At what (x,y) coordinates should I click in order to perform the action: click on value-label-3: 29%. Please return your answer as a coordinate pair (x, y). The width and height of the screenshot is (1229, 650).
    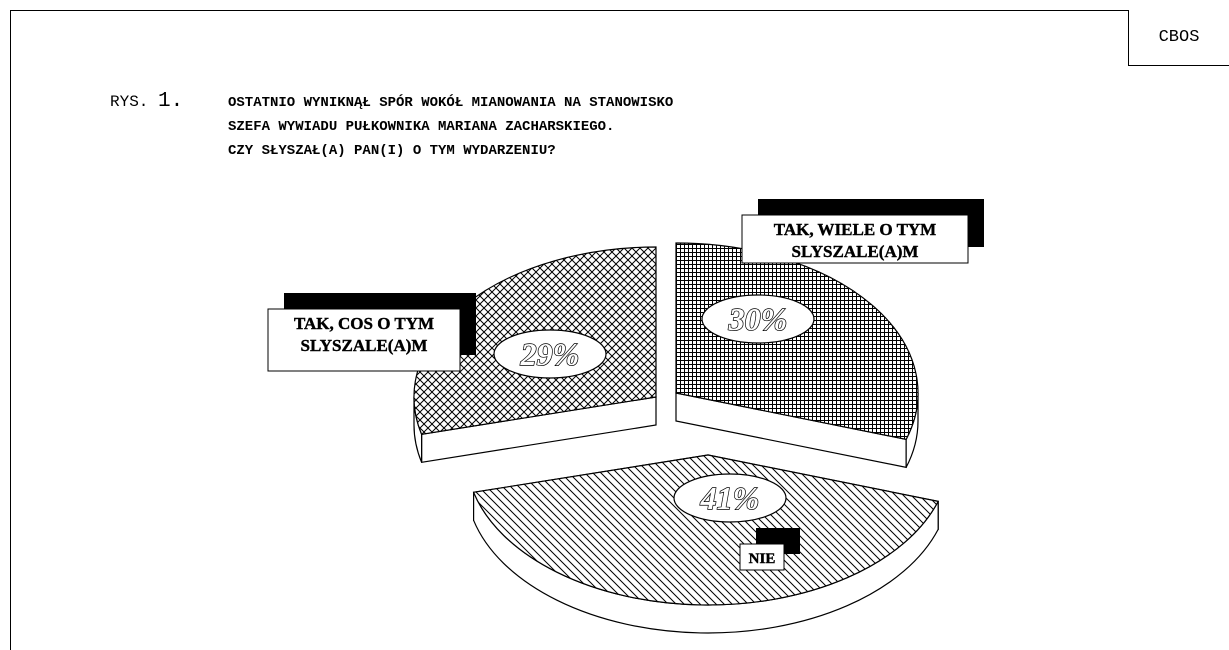
    Looking at the image, I should click on (550, 354).